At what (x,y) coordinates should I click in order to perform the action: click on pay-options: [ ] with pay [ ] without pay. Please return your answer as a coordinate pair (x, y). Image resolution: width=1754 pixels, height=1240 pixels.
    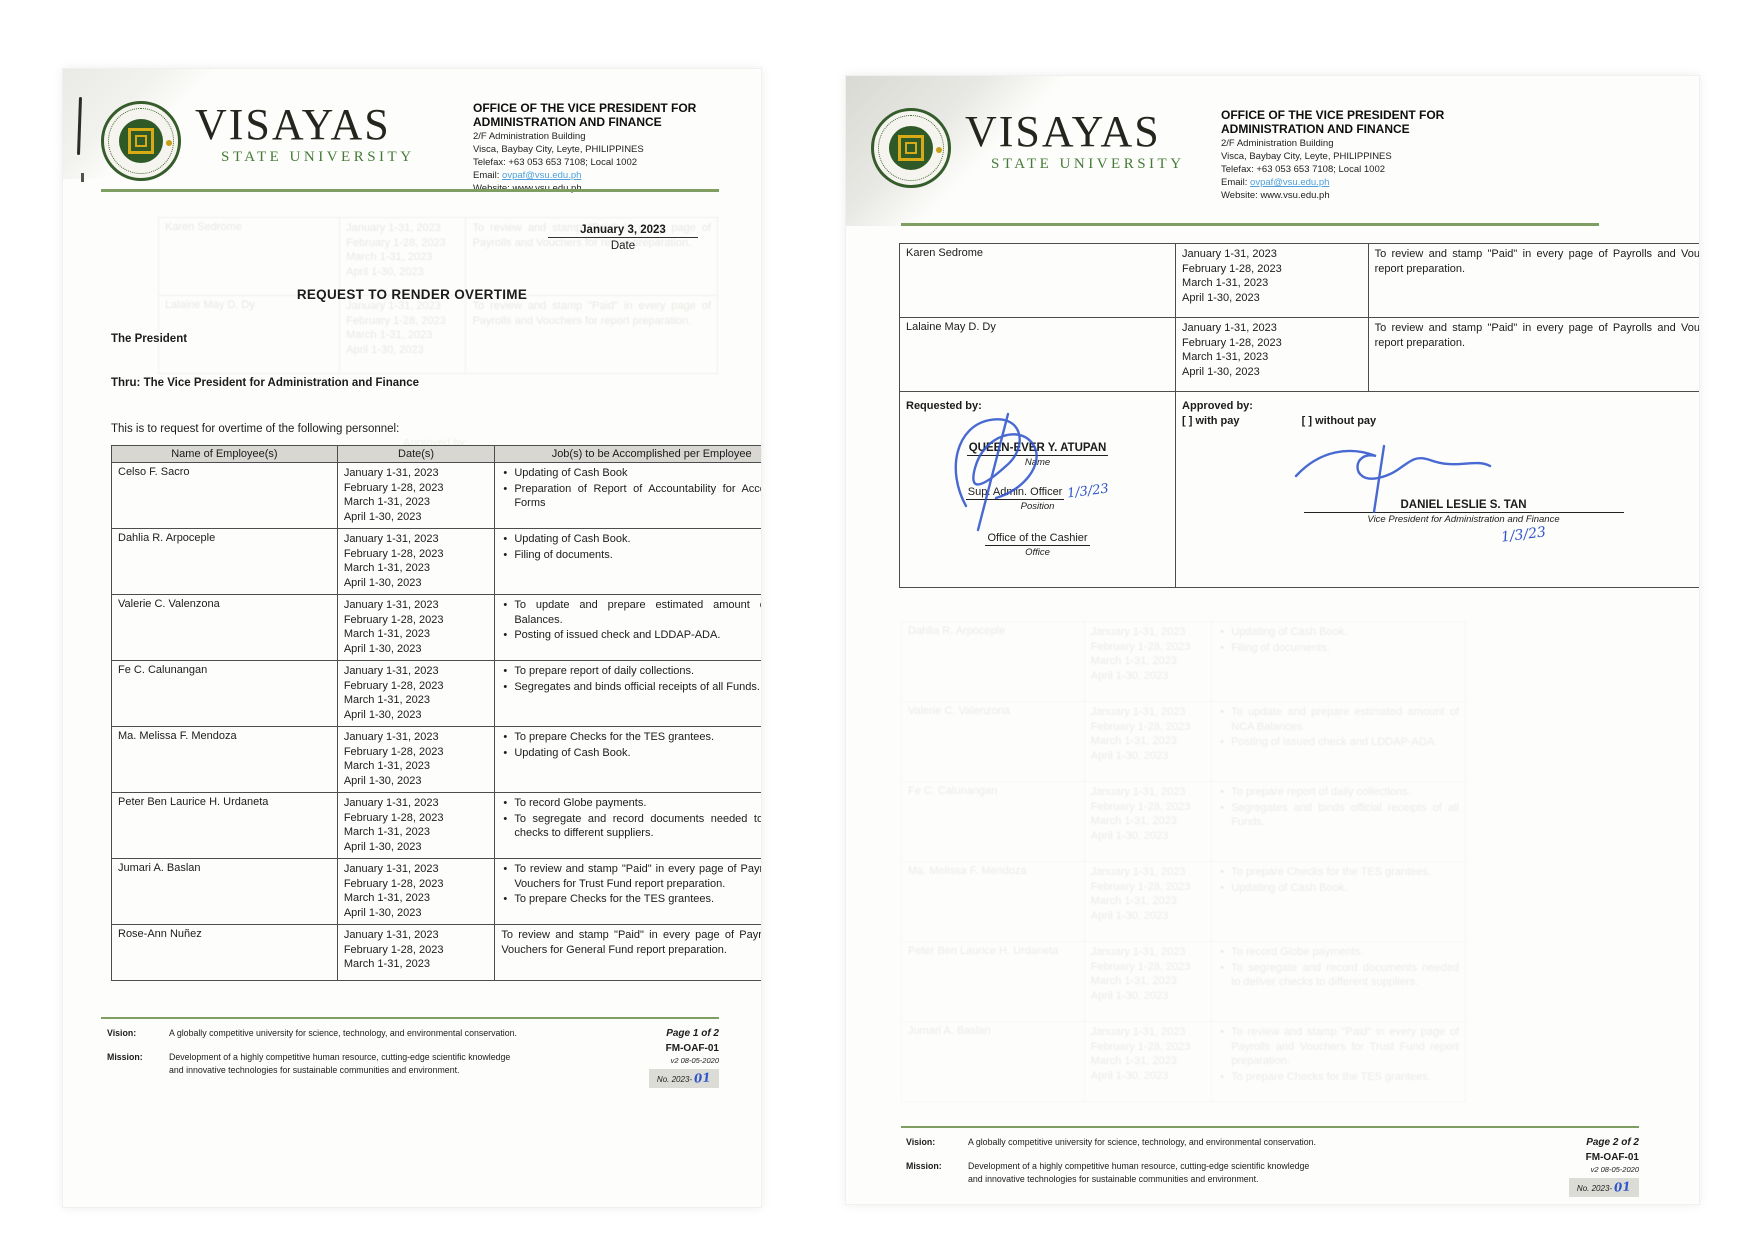
    Looking at the image, I should click on (1440, 421).